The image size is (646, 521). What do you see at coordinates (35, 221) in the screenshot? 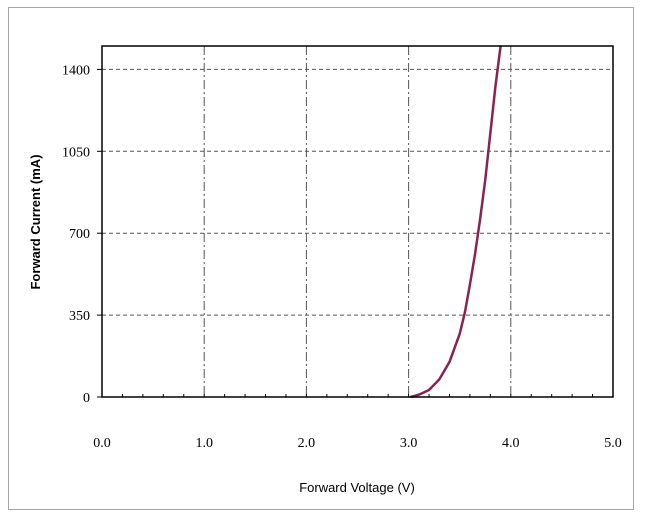
I see `y-axis-title: Forward Current (mA)` at bounding box center [35, 221].